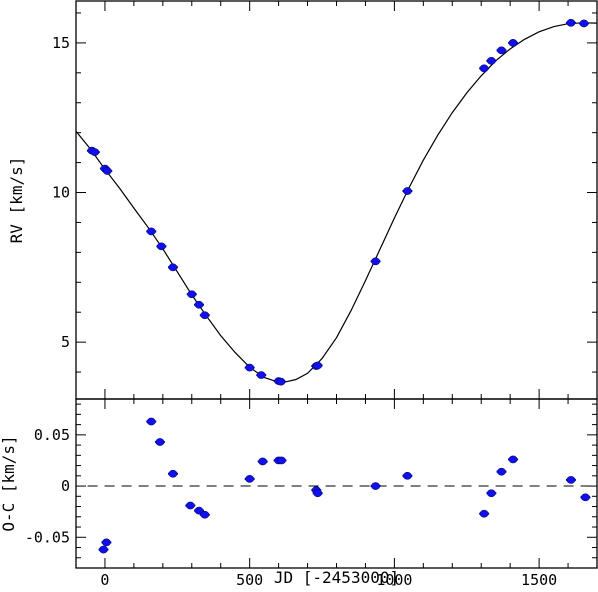 The height and width of the screenshot is (592, 598). What do you see at coordinates (104, 579) in the screenshot?
I see `x-tick-label: 0` at bounding box center [104, 579].